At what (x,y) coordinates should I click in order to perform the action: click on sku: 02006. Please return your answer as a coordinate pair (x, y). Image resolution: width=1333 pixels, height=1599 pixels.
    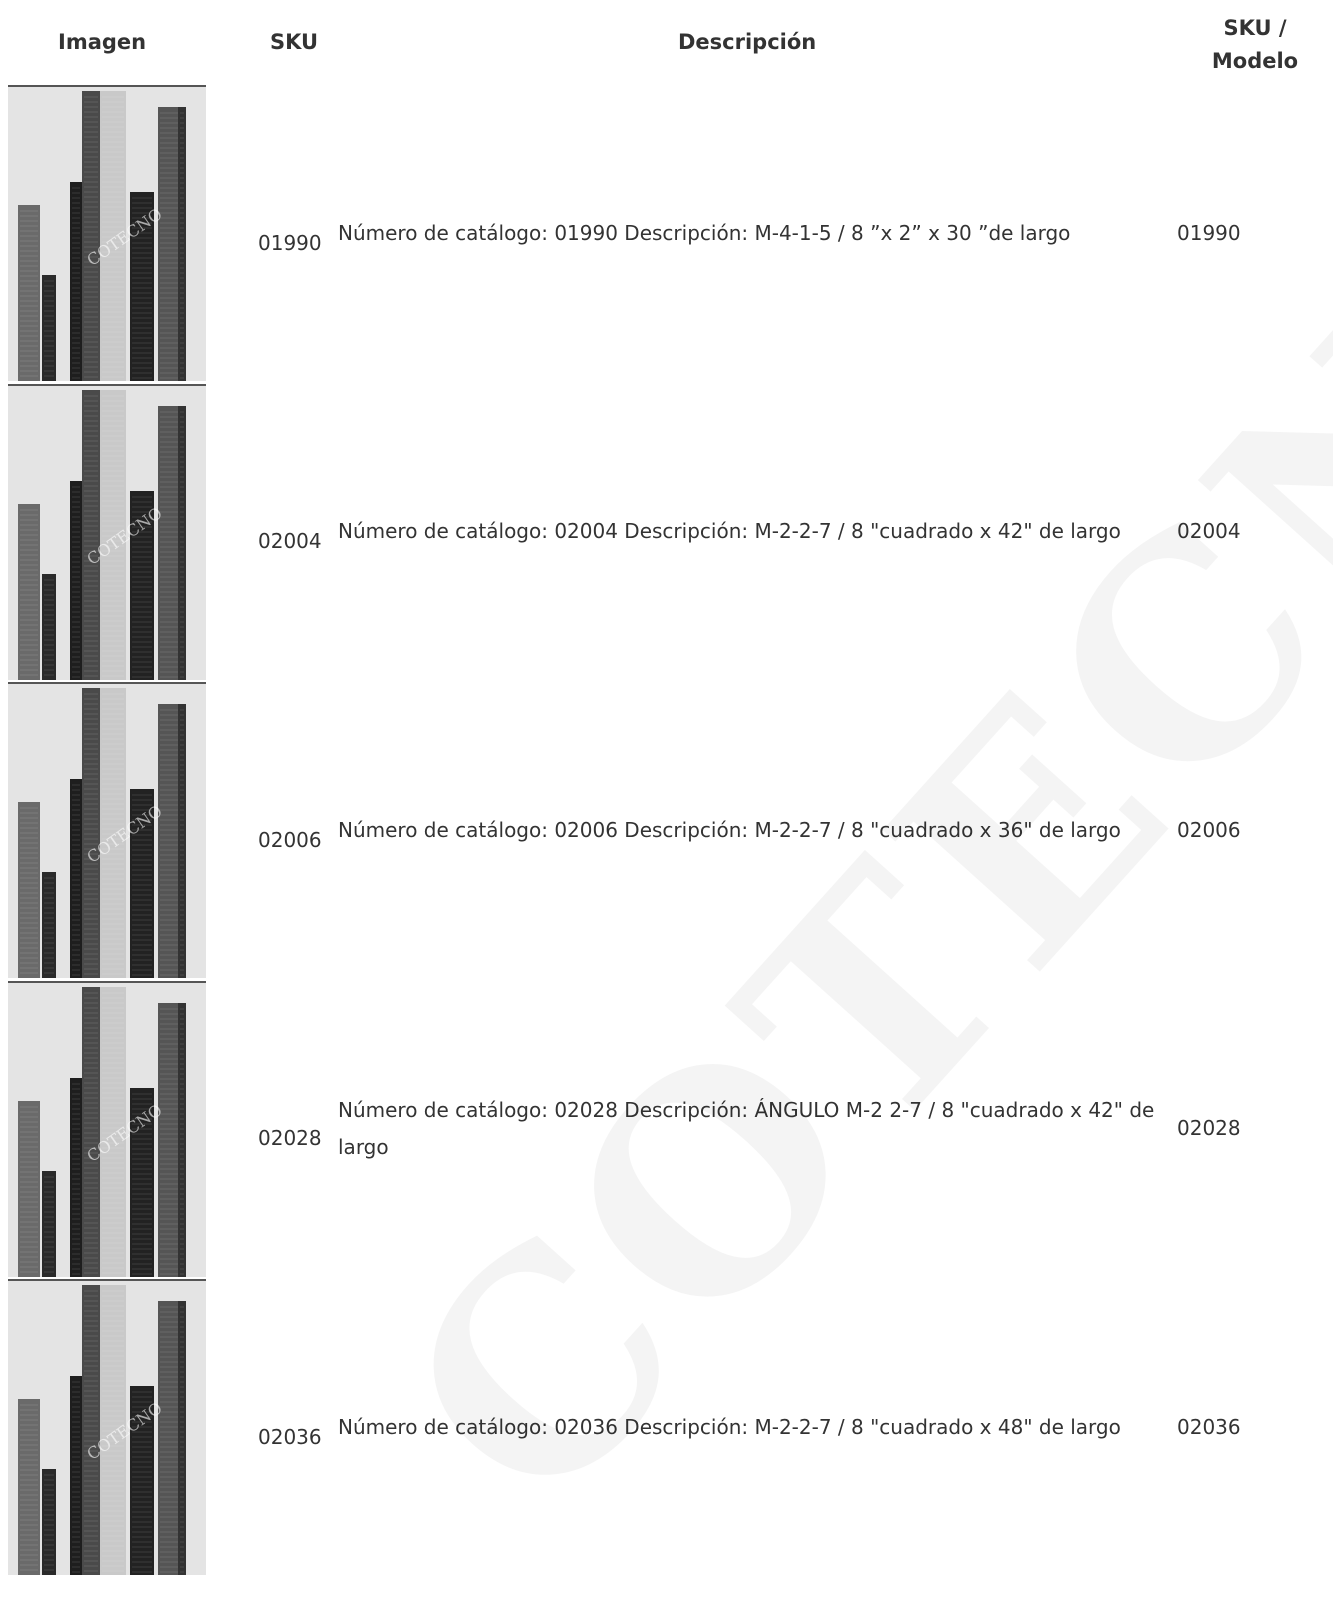
    Looking at the image, I should click on (290, 839).